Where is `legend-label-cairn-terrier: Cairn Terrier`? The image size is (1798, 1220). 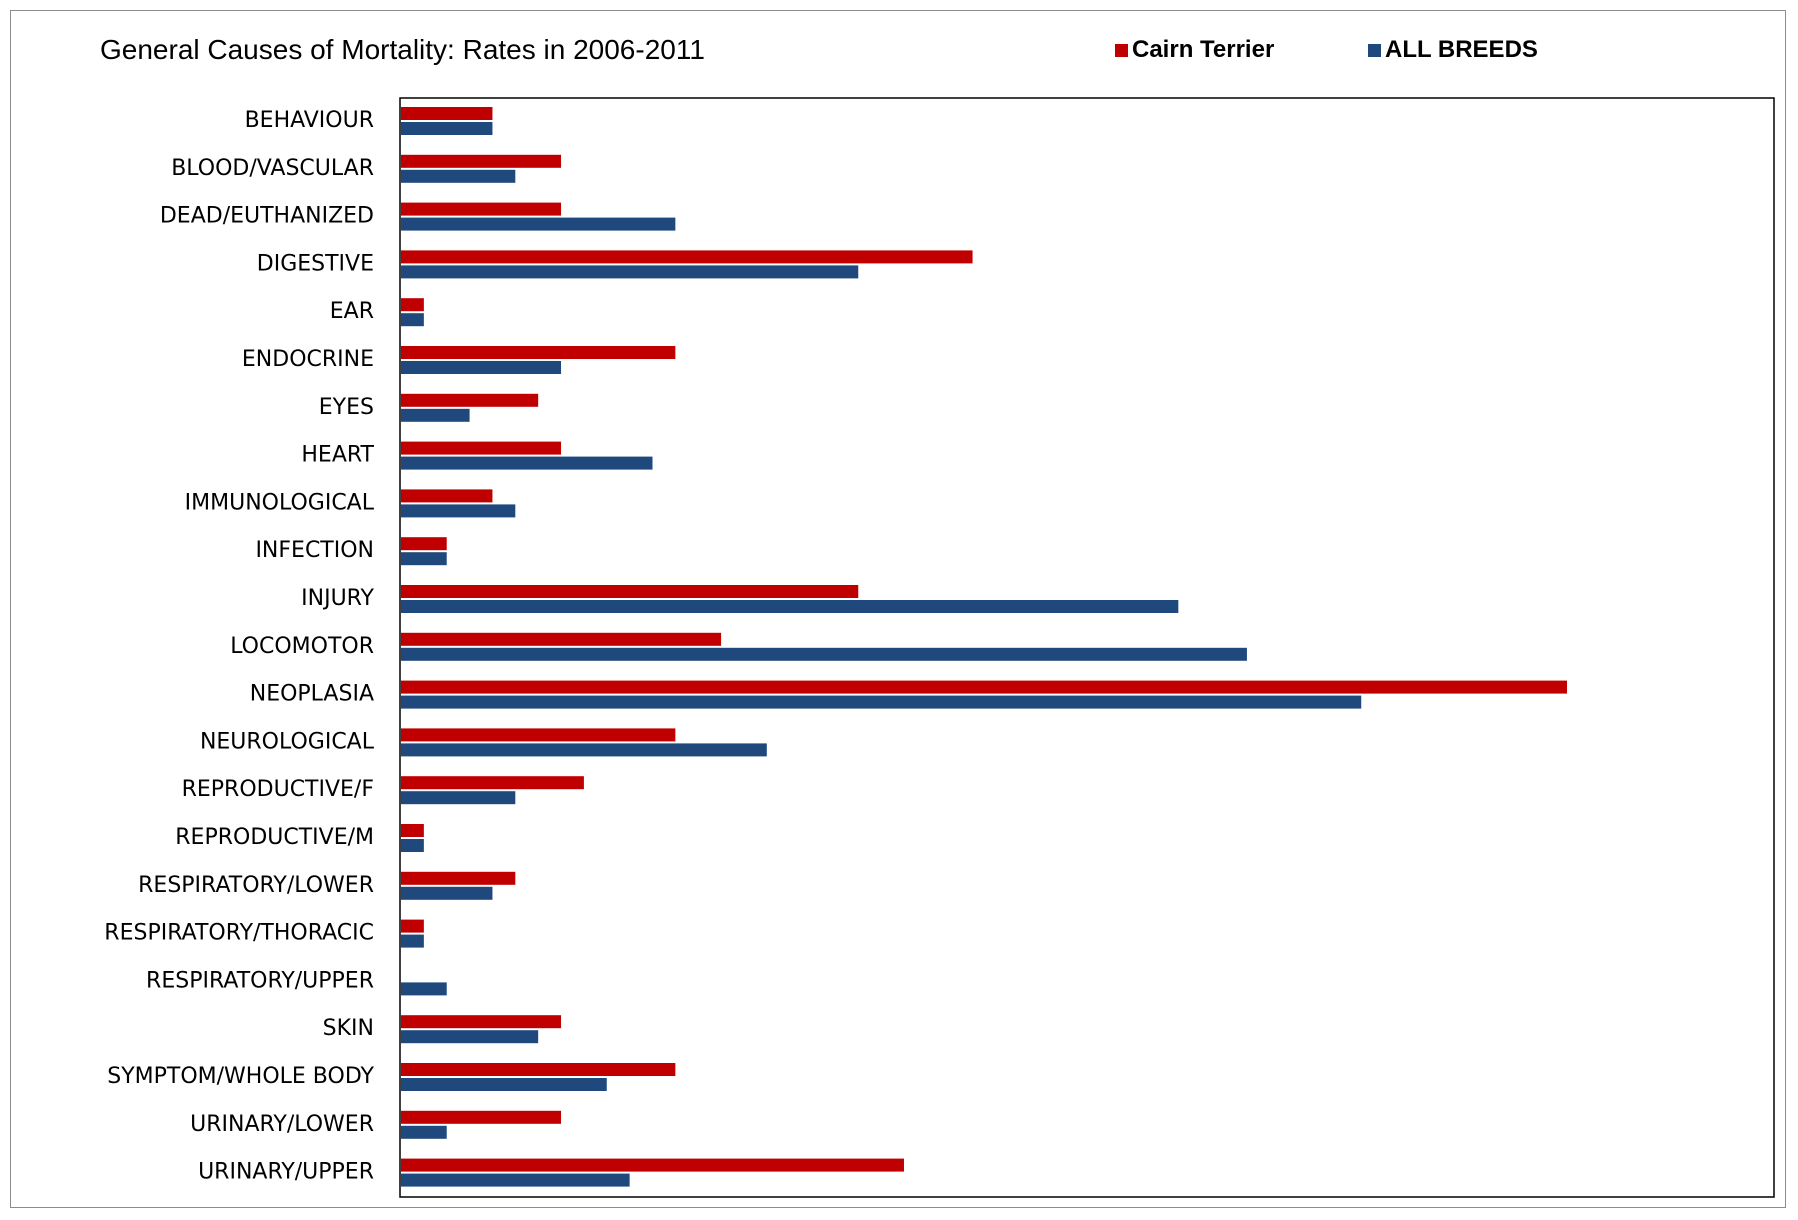
legend-label-cairn-terrier: Cairn Terrier is located at coordinates (1203, 49).